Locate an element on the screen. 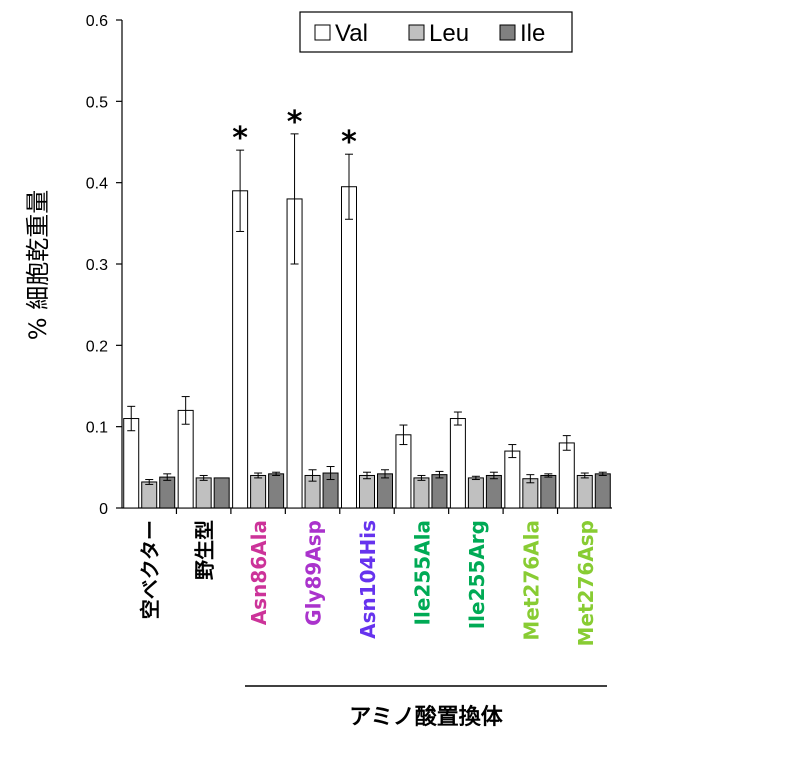 This screenshot has width=800, height=757. category-label: Ile255Ala is located at coordinates (422, 572).